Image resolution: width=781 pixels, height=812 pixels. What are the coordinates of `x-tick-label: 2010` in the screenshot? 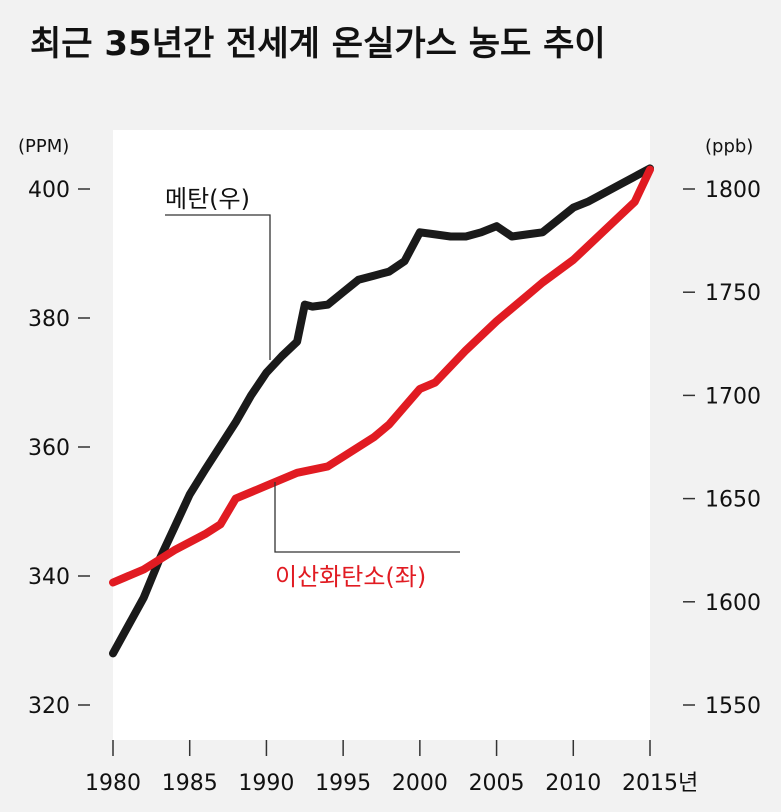 It's located at (573, 783).